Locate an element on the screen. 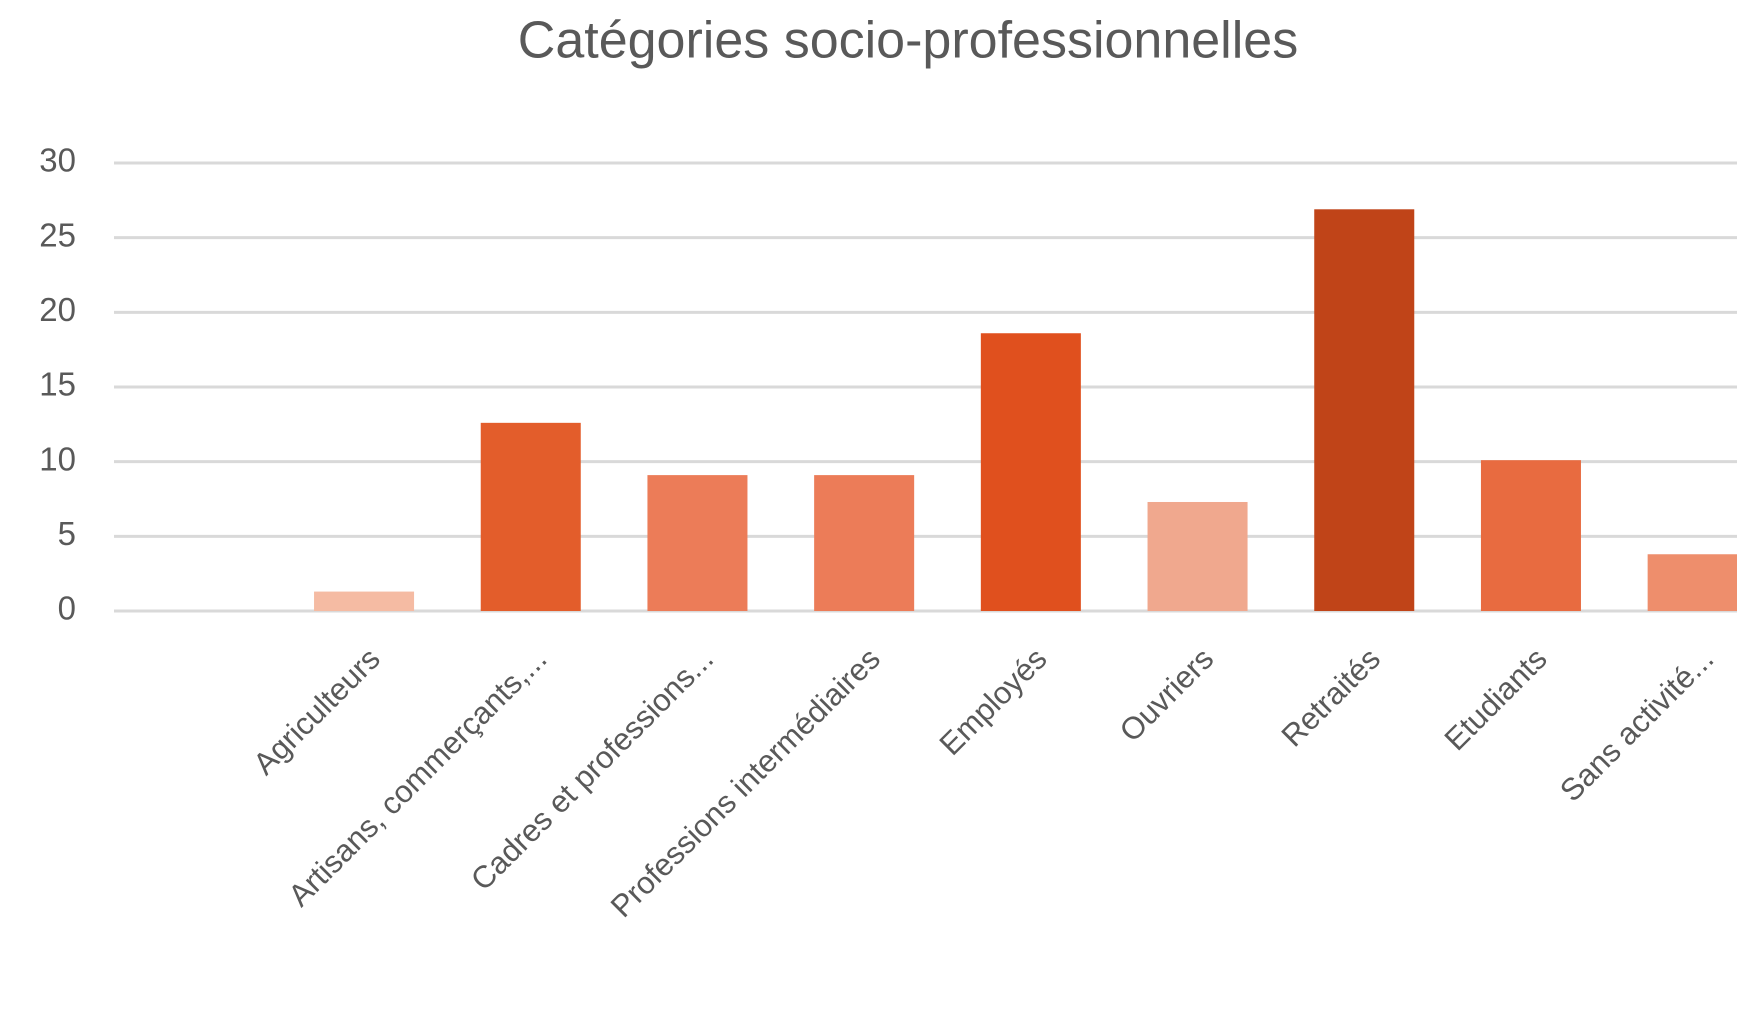 The image size is (1737, 1014). y-tick-label: 10 is located at coordinates (57, 458).